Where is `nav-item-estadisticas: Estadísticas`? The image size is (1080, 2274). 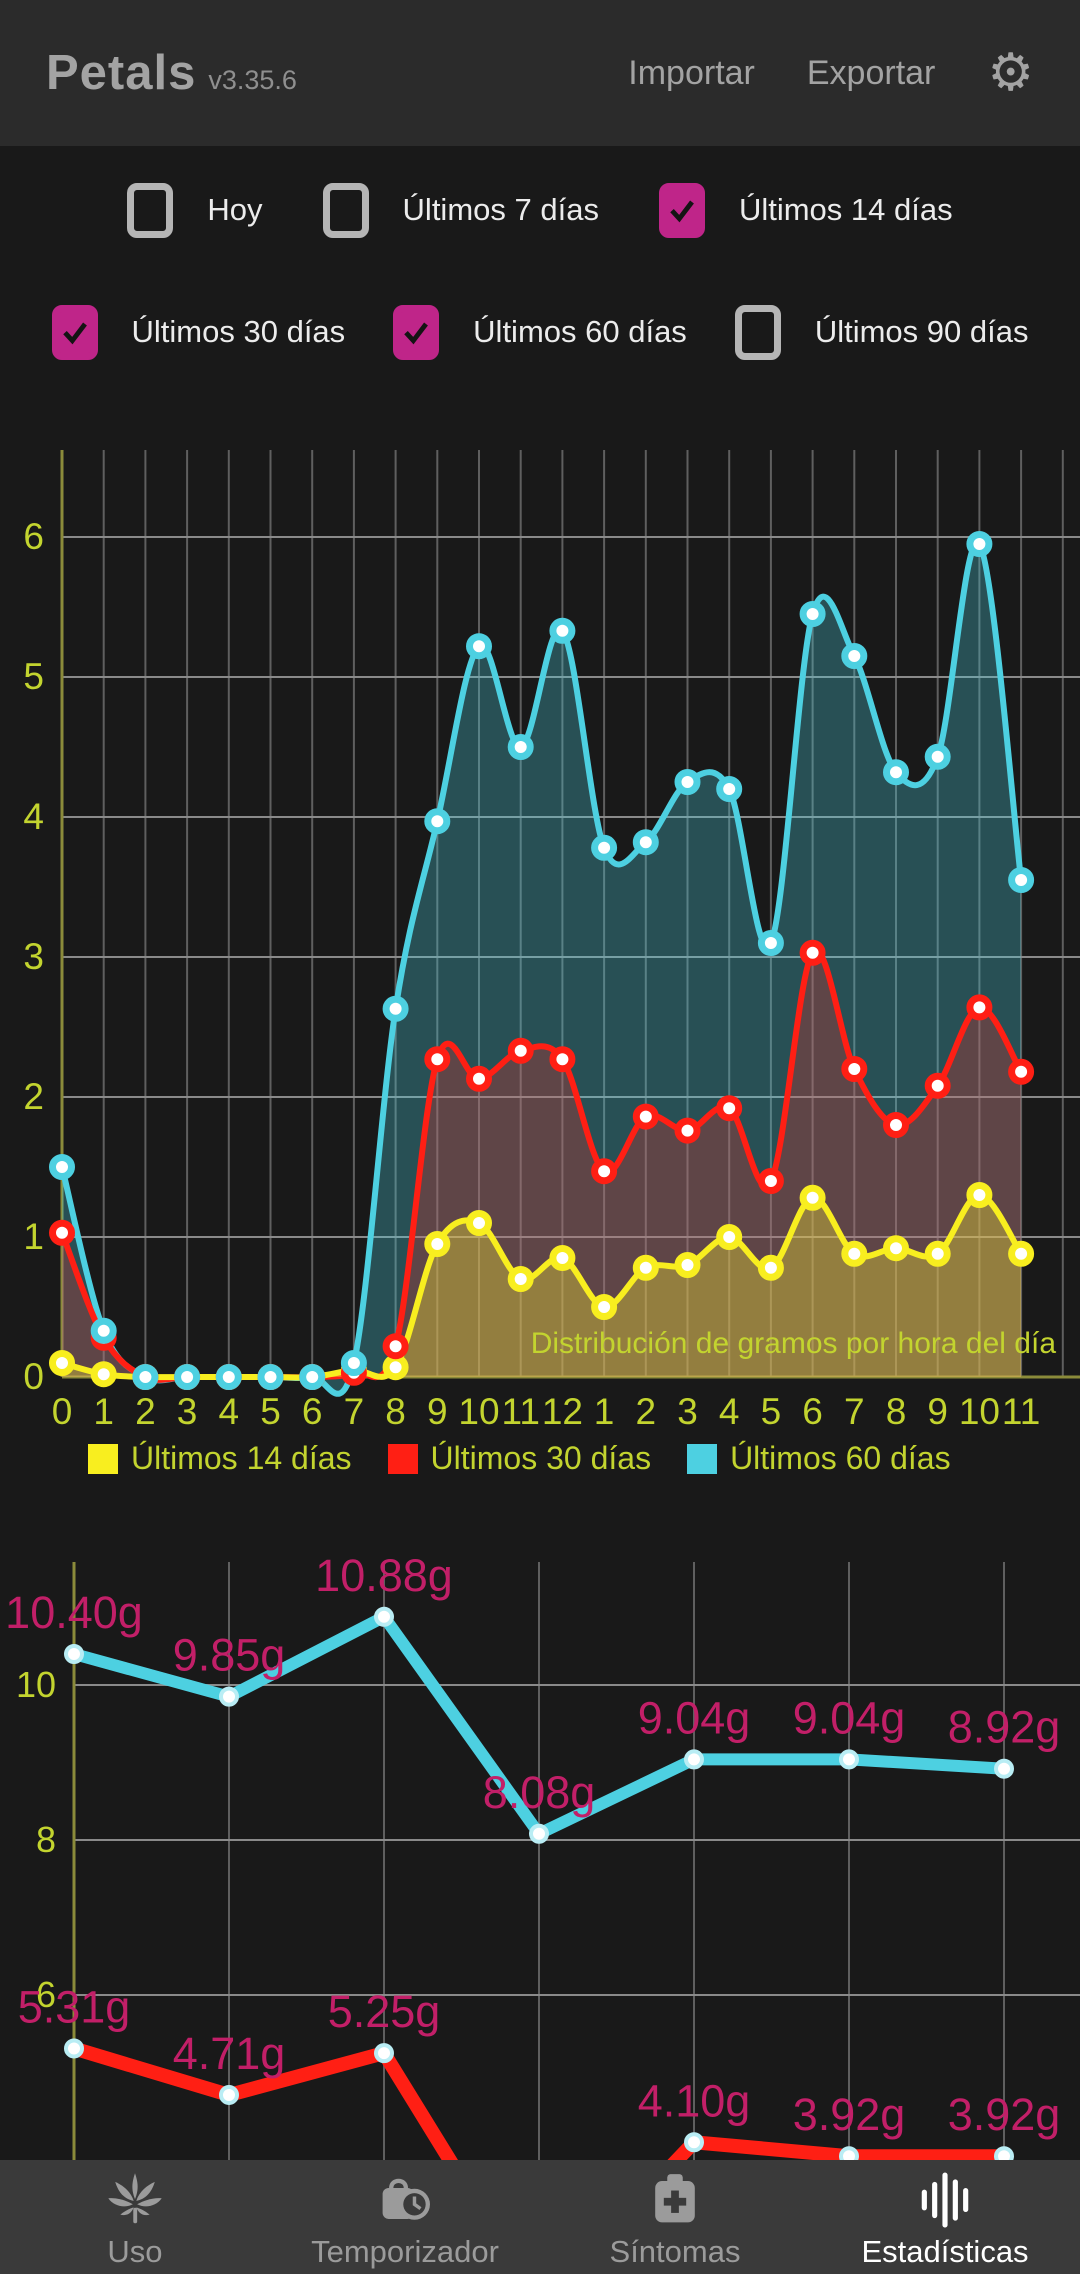
nav-item-estadisticas: Estadísticas is located at coordinates (945, 2217).